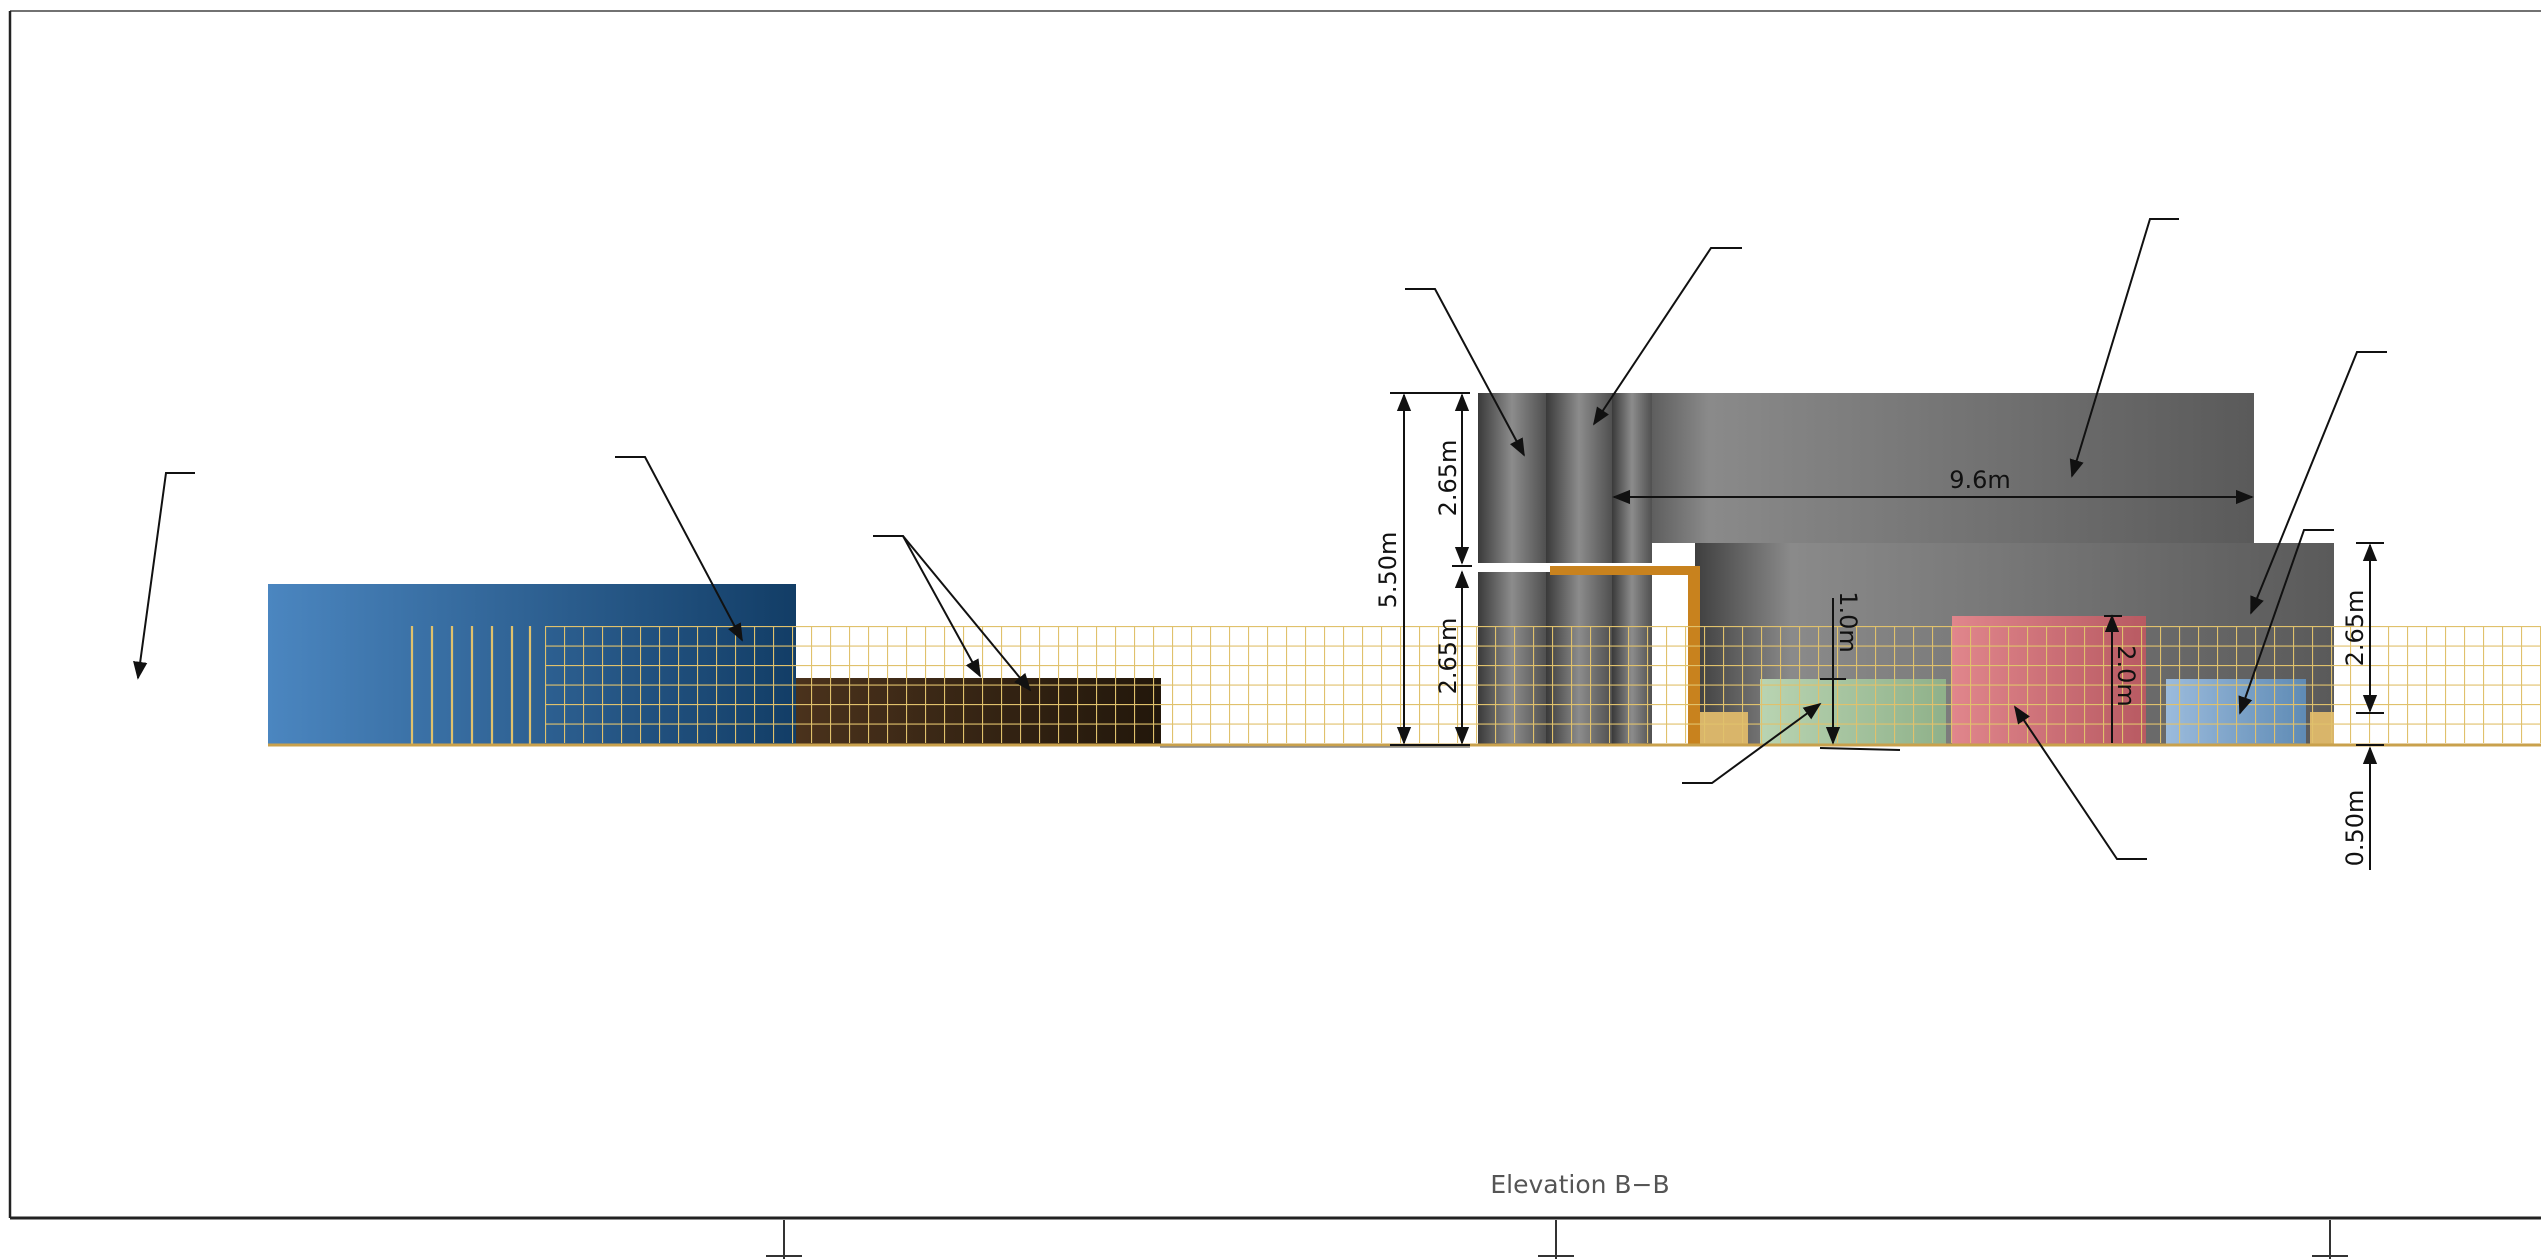  Describe the element at coordinates (471, 685) in the screenshot. I see `blue-block-mullions` at that location.